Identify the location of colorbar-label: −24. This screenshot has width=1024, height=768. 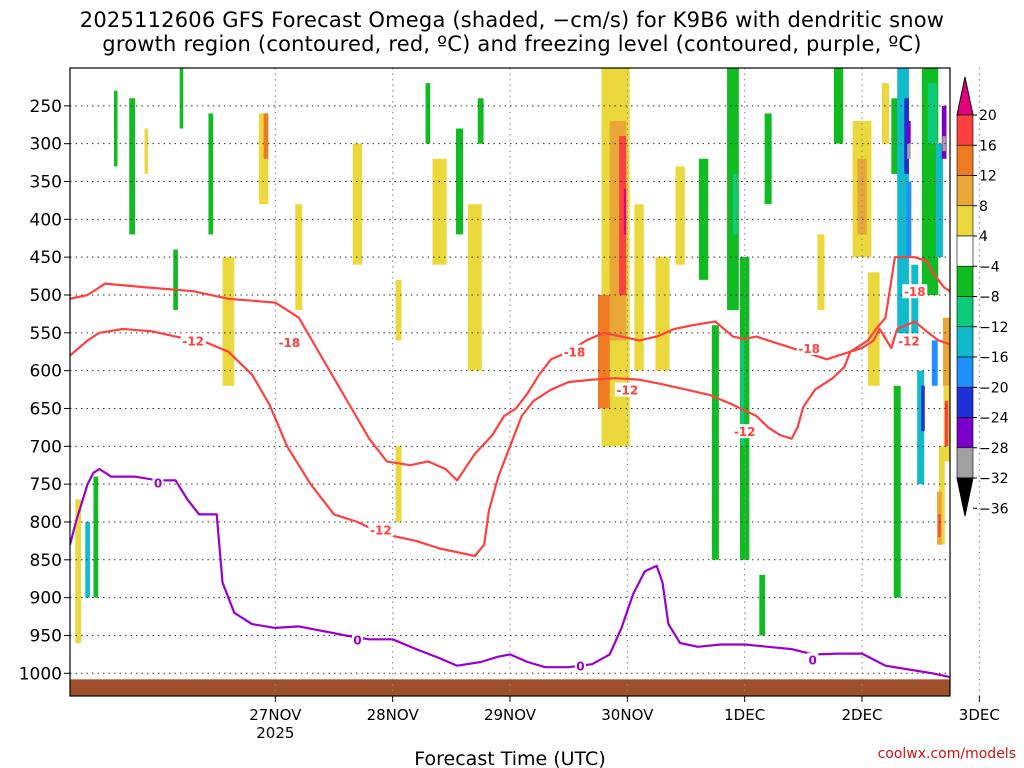
(994, 419).